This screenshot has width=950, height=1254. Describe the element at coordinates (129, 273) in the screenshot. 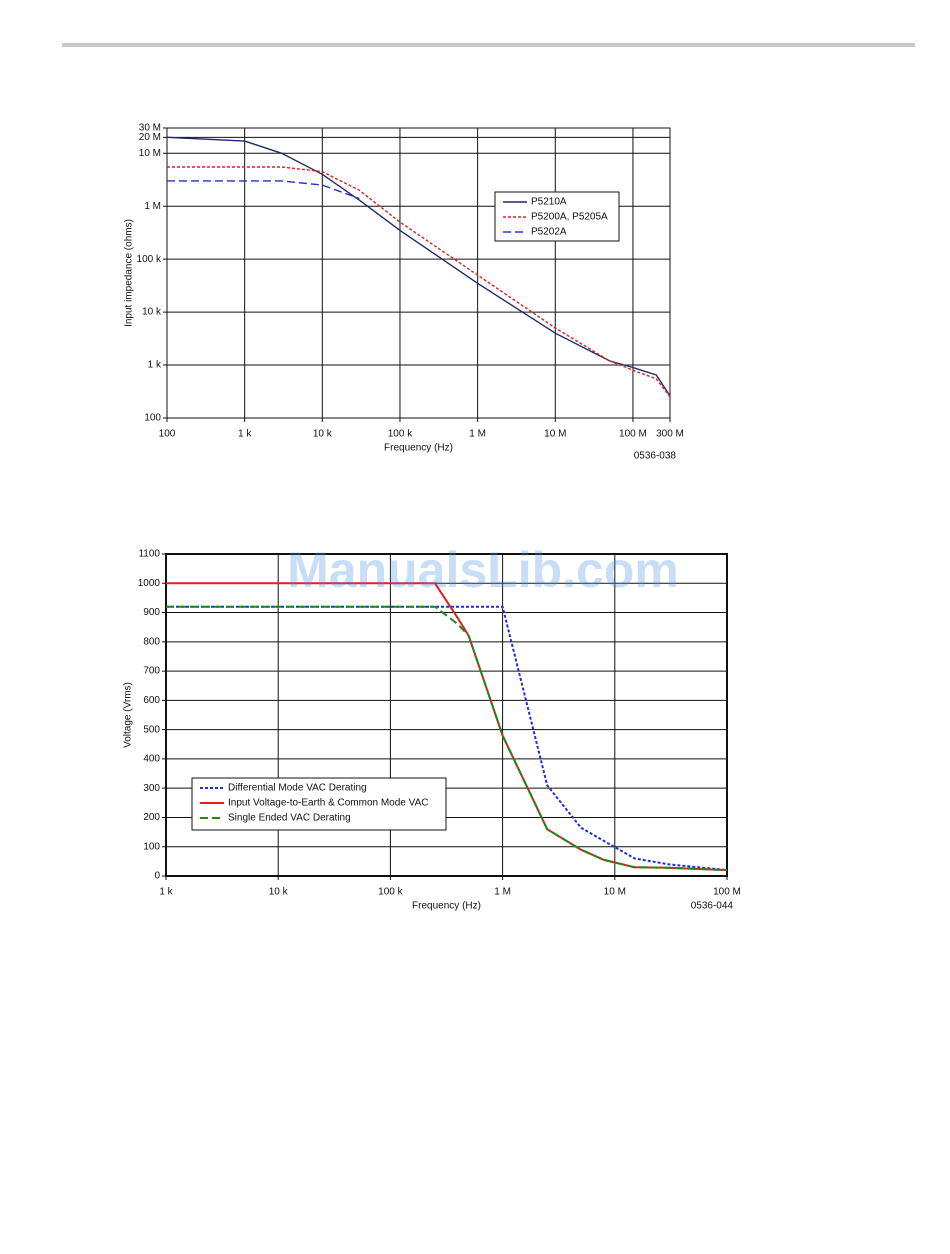

I see `y-axis-label: Input impedance (ohms)` at that location.